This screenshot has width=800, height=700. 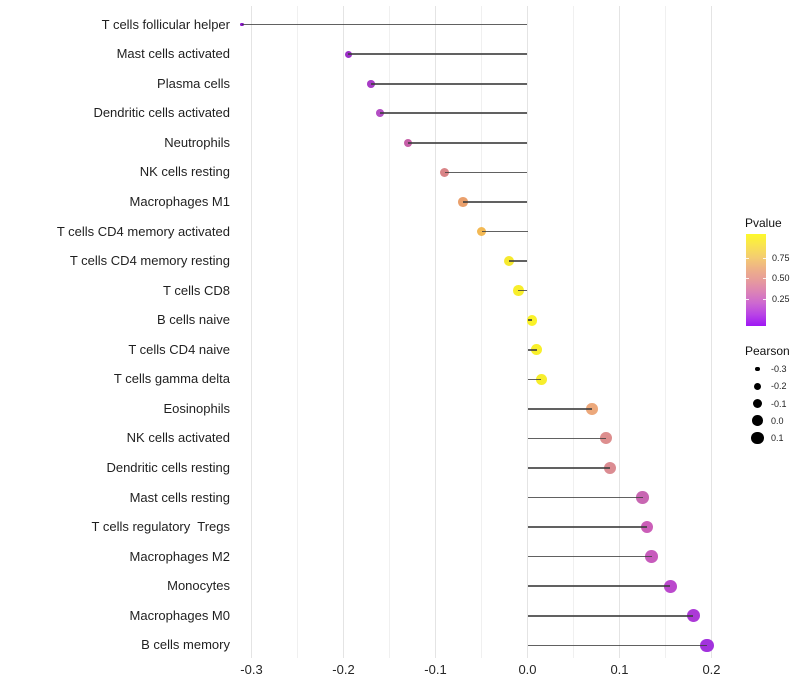 I want to click on category-label: B cells memory, so click(x=185, y=645).